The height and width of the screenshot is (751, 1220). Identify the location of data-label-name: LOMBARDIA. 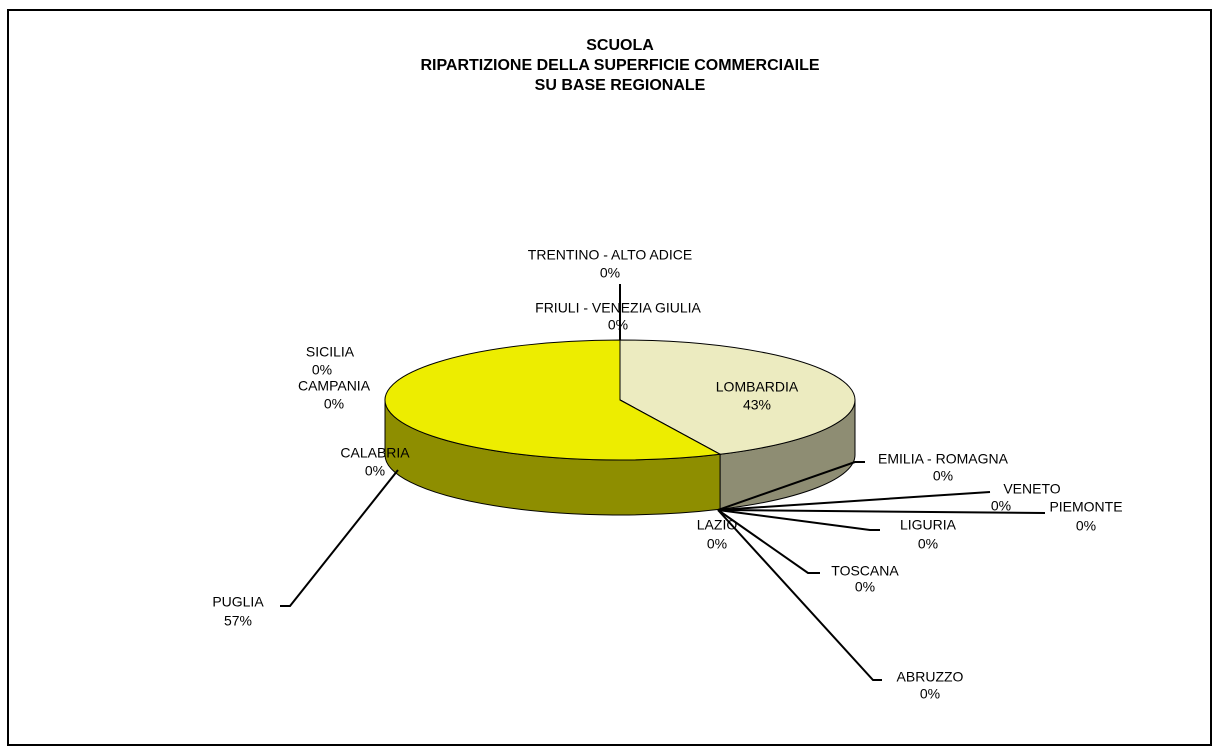
(757, 387).